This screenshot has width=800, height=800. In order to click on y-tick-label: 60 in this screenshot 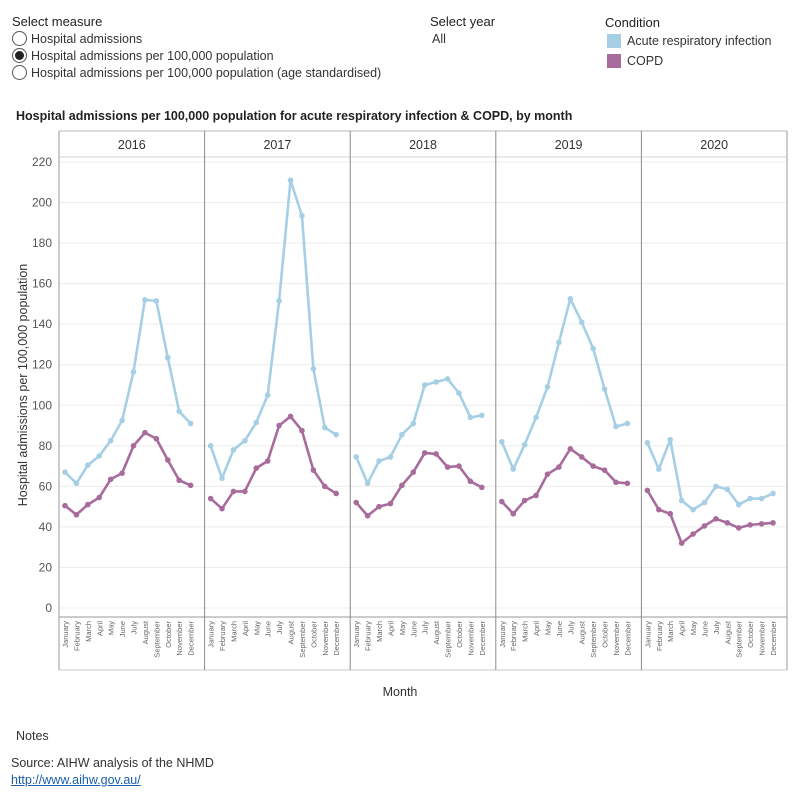, I will do `click(46, 486)`.